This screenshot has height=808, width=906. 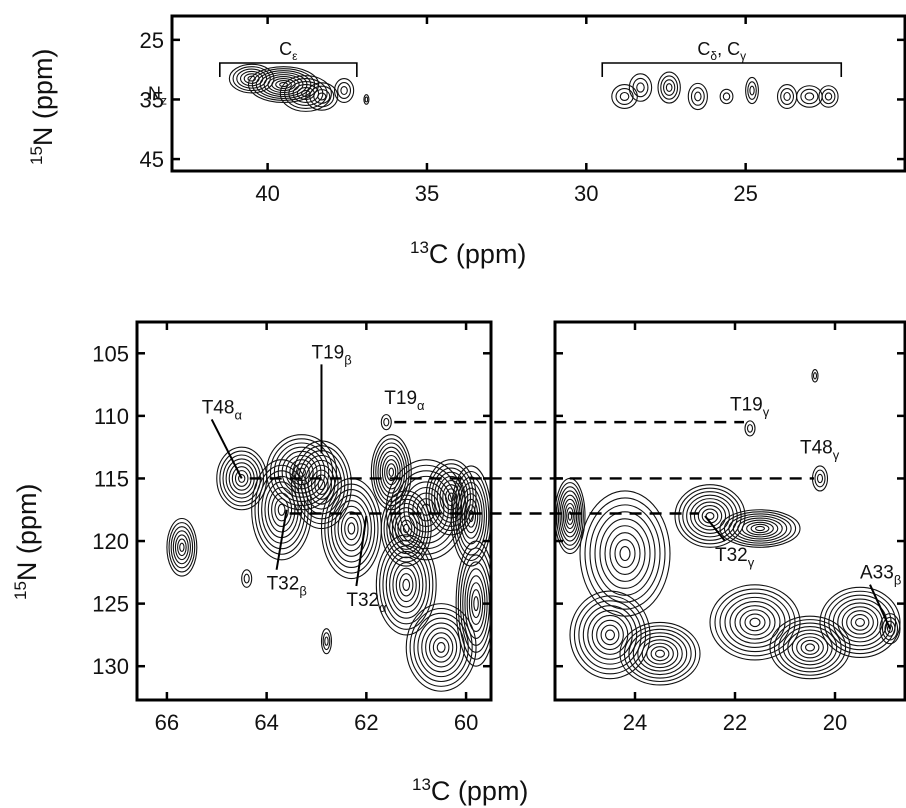 What do you see at coordinates (802, 512) in the screenshot?
I see `bottom-right-peak-labels: T19γ T48γ T32γ A33β` at bounding box center [802, 512].